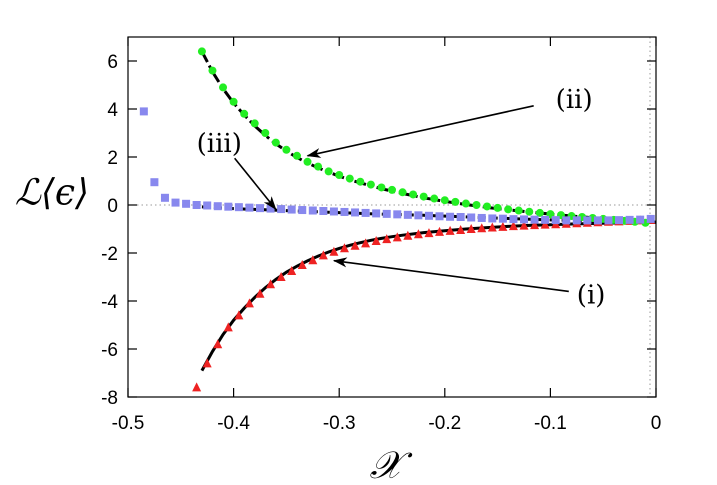  What do you see at coordinates (109, 398) in the screenshot?
I see `y-tick-label: -8` at bounding box center [109, 398].